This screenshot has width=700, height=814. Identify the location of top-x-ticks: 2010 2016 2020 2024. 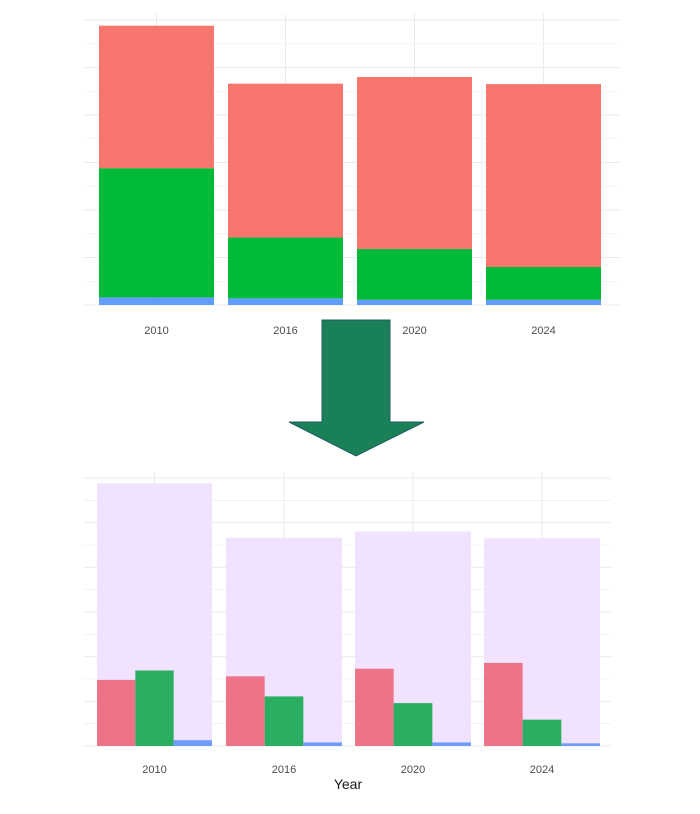
(349, 331).